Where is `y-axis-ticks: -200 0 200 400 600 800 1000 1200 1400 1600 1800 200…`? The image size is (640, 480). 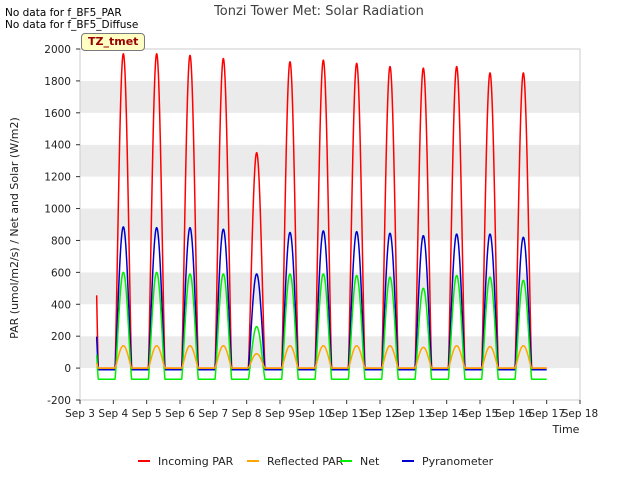 y-axis-ticks: -200 0 200 400 600 800 1000 1200 1400 1600 1800 200… is located at coordinates (62, 225).